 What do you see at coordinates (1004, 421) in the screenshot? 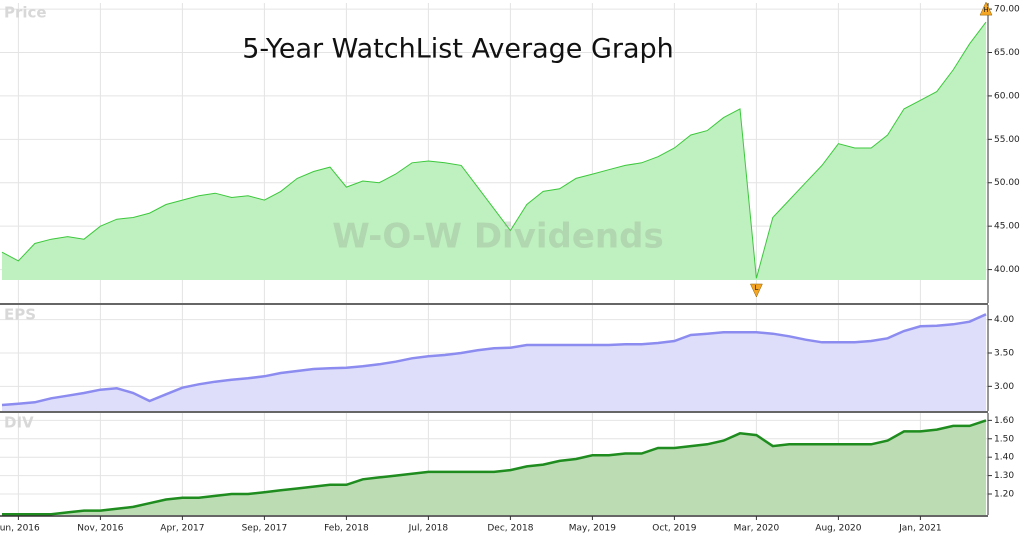
I see `y-tick-label: 1.60` at bounding box center [1004, 421].